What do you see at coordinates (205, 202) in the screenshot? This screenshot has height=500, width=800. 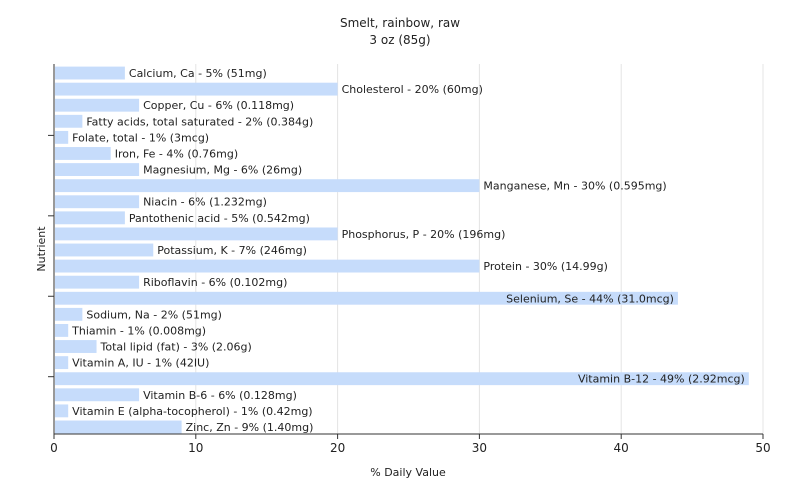 I see `bar-label: Niacin - 6% (1.232mg)` at bounding box center [205, 202].